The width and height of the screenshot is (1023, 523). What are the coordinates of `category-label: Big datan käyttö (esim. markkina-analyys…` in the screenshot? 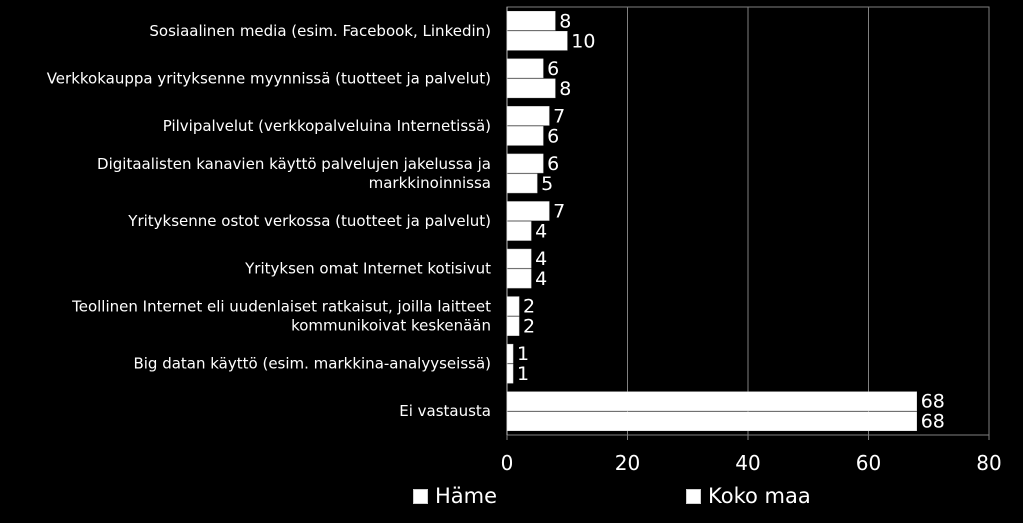 It's located at (312, 364).